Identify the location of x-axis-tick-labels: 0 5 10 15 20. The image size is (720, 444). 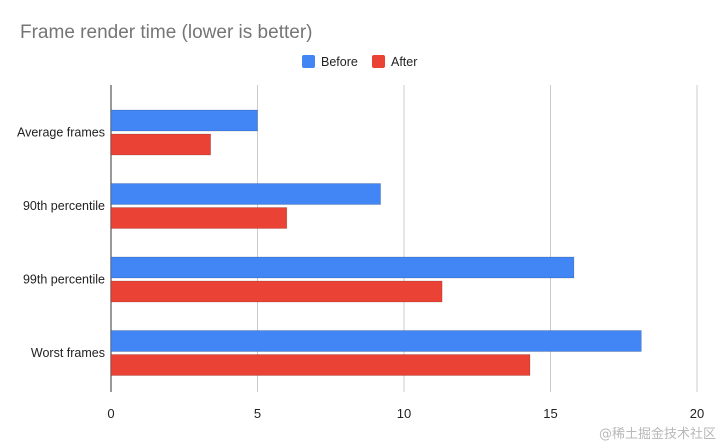
(405, 413).